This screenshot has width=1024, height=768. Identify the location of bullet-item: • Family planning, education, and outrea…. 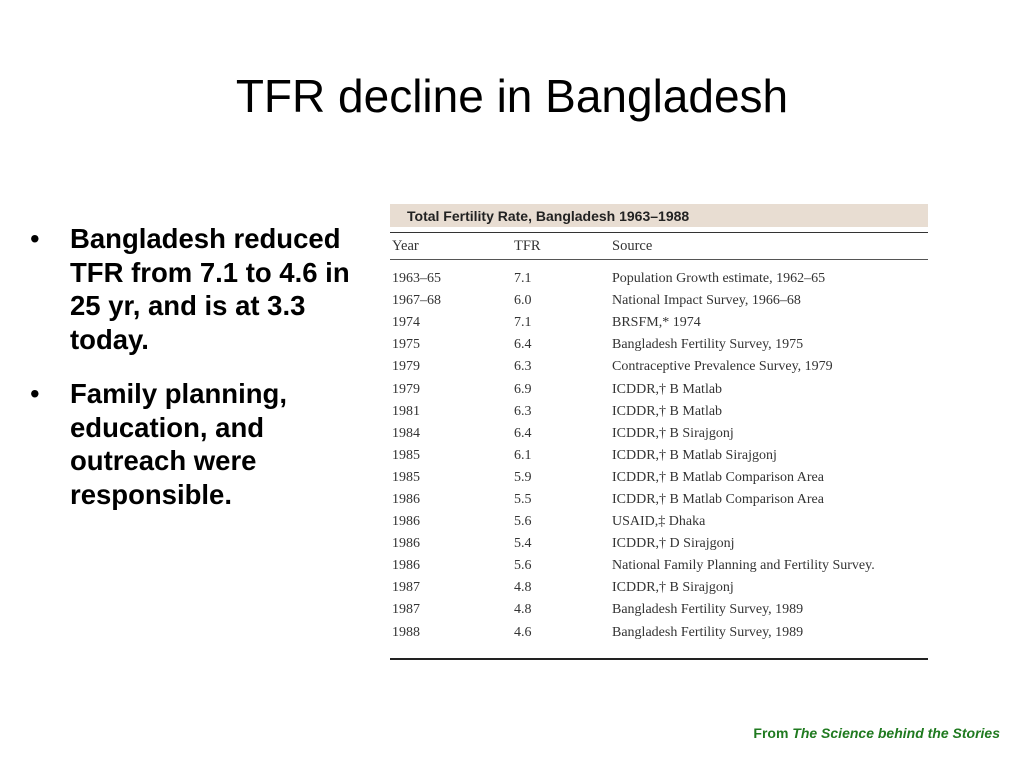
(193, 444).